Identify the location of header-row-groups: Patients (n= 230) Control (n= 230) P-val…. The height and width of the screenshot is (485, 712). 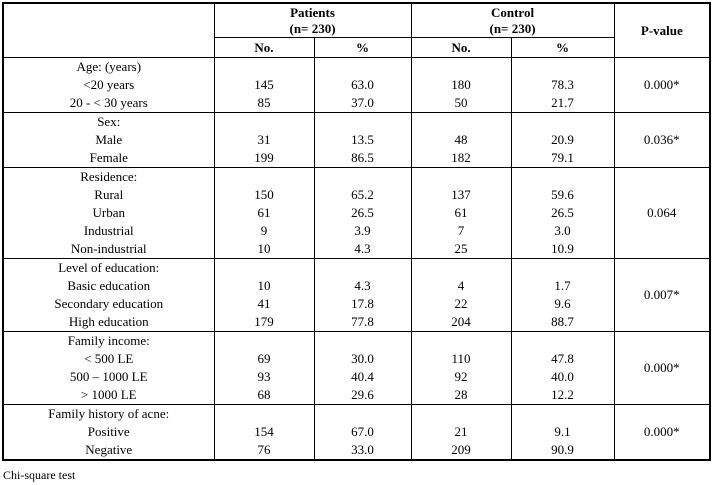
(356, 30).